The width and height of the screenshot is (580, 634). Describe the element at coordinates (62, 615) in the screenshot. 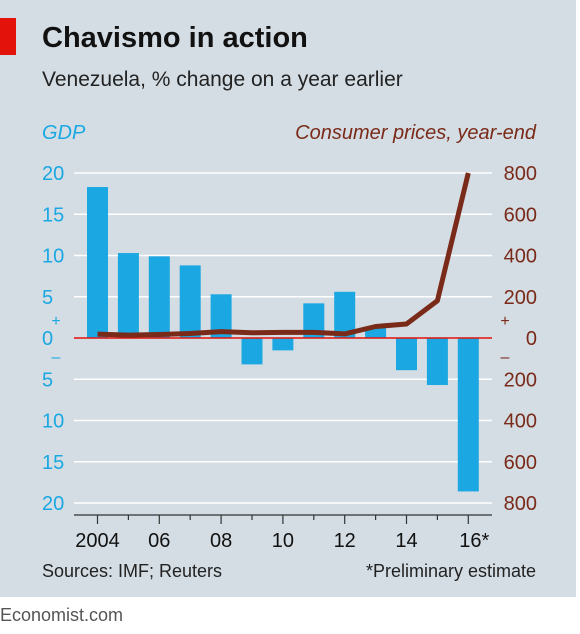

I see `economist-brand: Economist.com` at that location.